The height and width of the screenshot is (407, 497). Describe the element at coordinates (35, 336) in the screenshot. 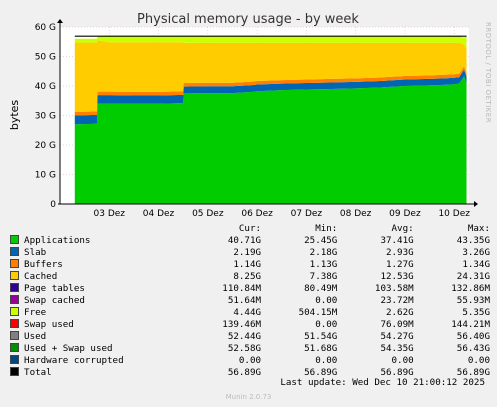

I see `legend-name: Used` at that location.